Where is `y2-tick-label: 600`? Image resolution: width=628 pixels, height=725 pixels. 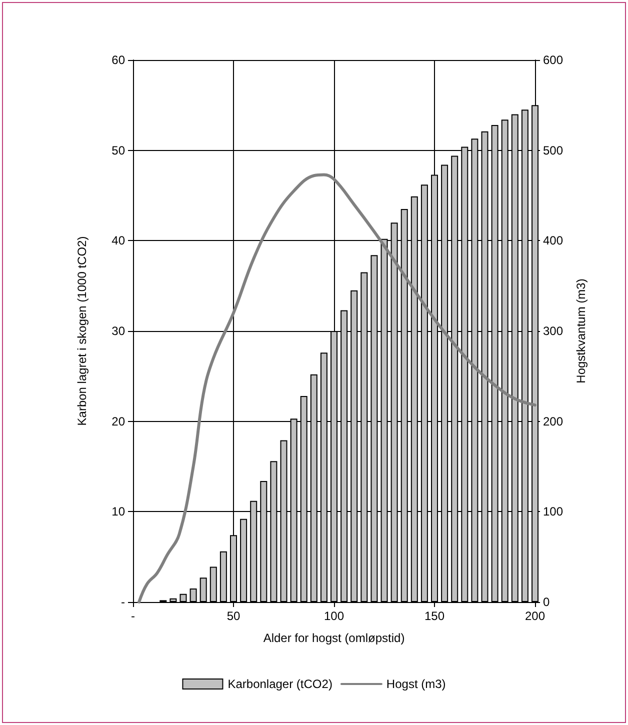
y2-tick-label: 600 is located at coordinates (553, 60).